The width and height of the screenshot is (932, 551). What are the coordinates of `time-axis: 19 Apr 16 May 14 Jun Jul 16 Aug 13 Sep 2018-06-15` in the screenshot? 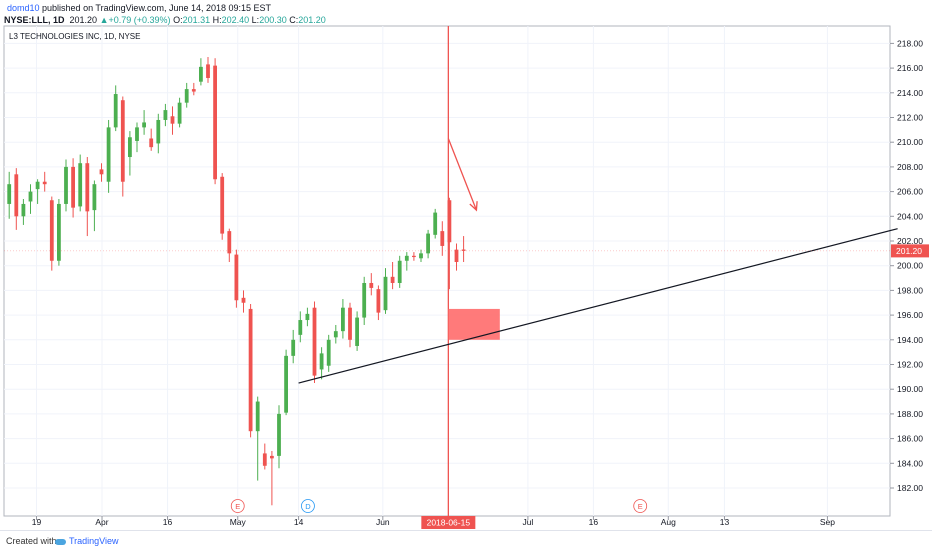 It's located at (433, 522).